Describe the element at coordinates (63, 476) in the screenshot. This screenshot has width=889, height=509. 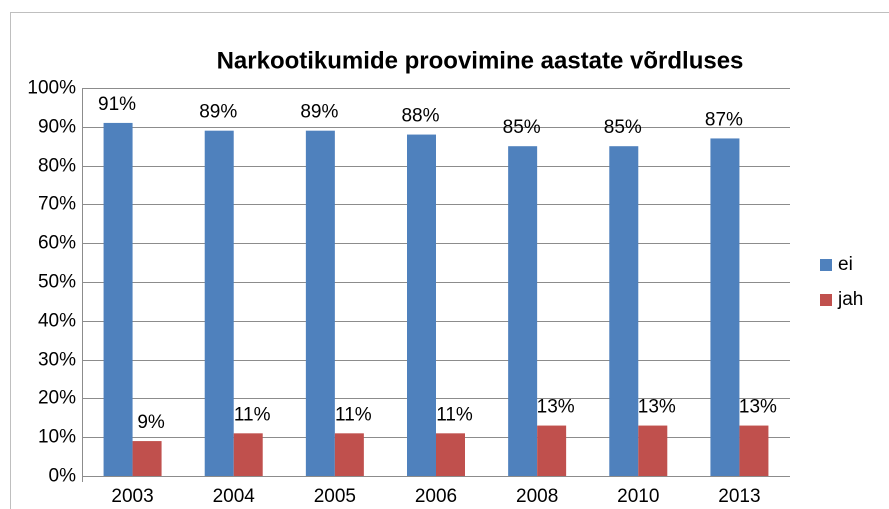
I see `y-tick-label: 0%` at that location.